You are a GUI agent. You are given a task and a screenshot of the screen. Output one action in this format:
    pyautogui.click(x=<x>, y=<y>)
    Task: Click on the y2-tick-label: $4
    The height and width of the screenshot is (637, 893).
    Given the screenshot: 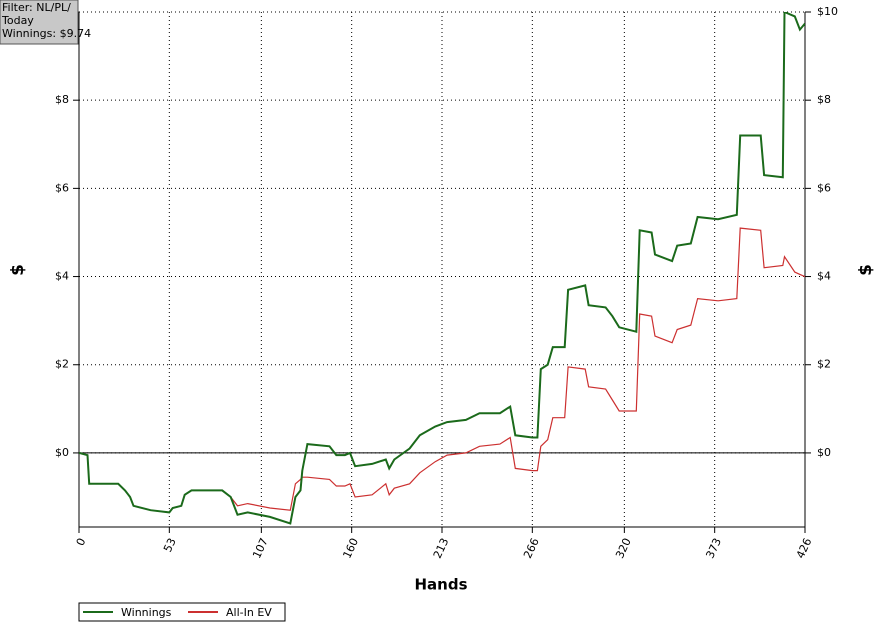 What is the action you would take?
    pyautogui.click(x=824, y=276)
    